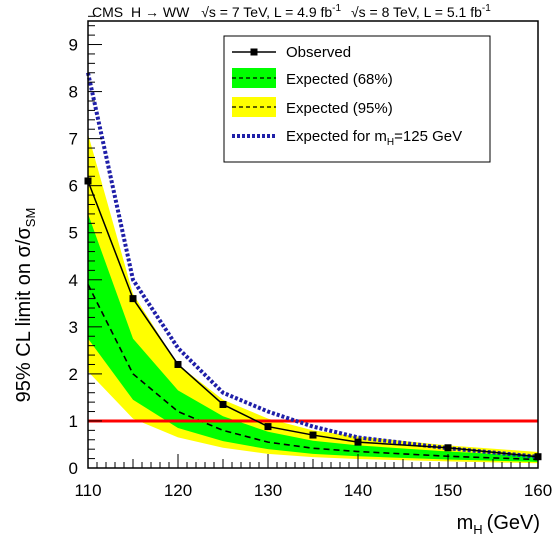 The image size is (555, 541). Describe the element at coordinates (73, 280) in the screenshot. I see `y-tick-label: 4` at that location.